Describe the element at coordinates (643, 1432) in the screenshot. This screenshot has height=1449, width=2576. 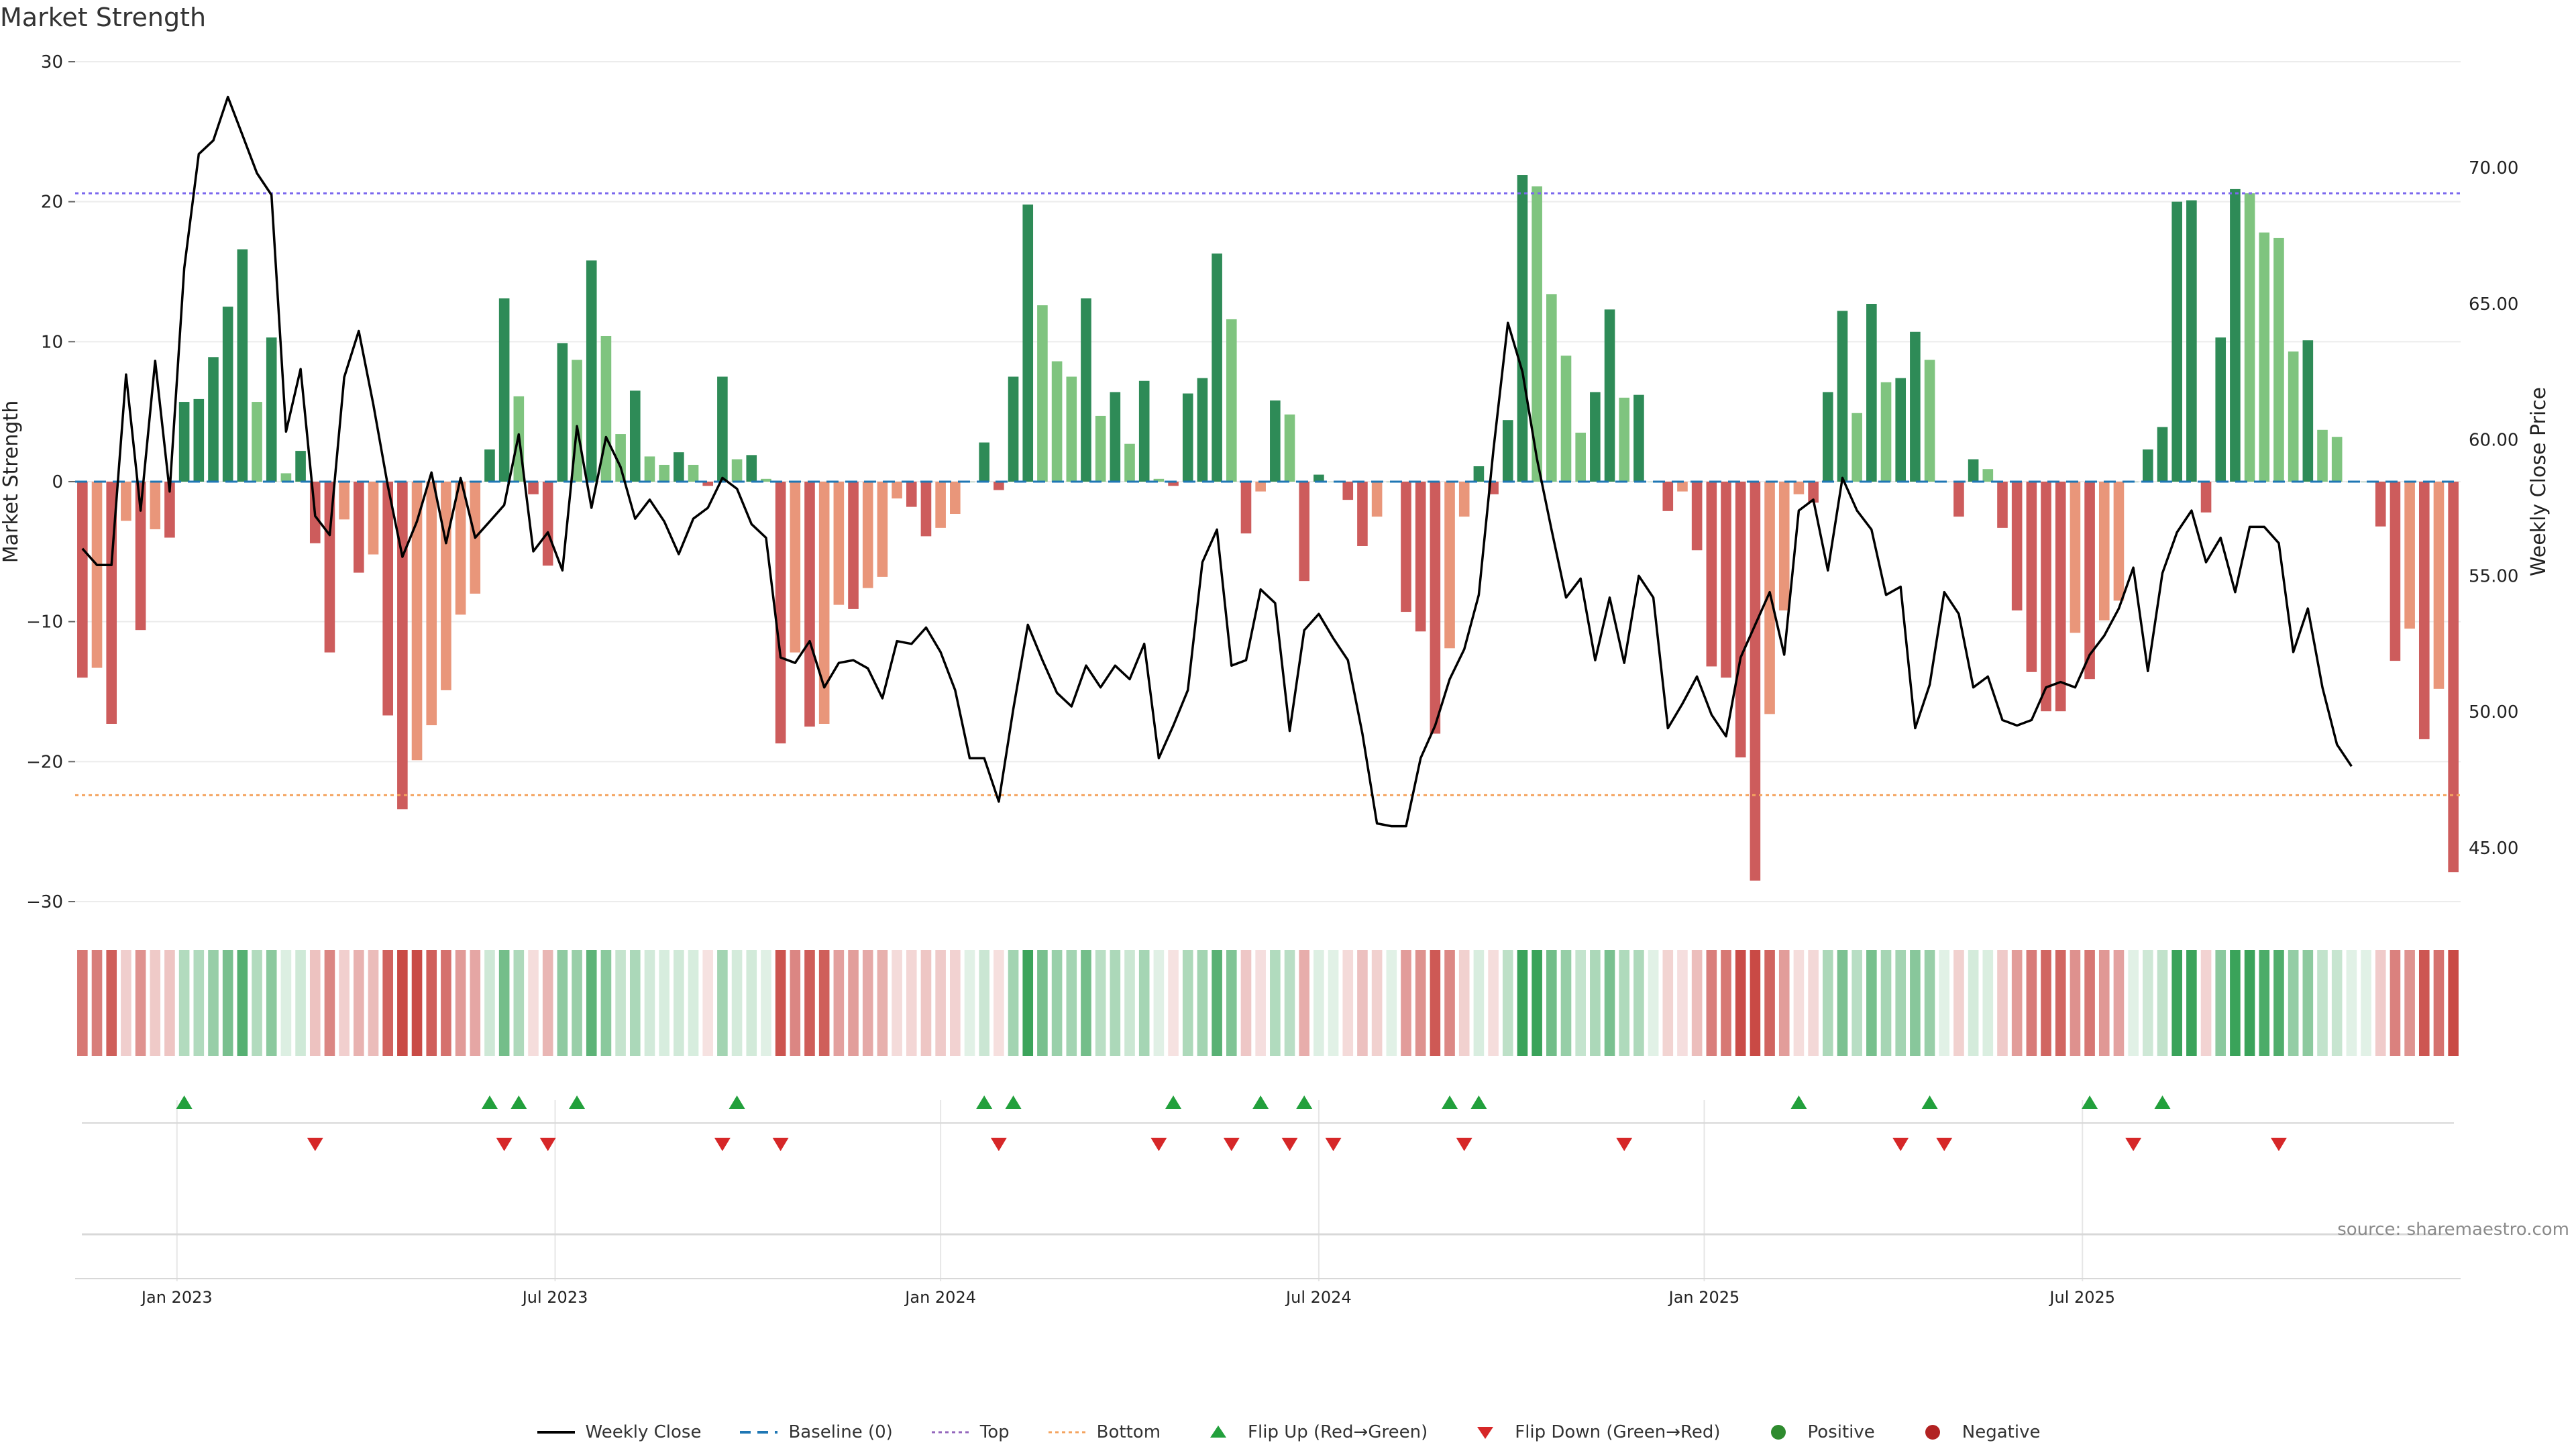
I see `legend-label: Weekly Close` at that location.